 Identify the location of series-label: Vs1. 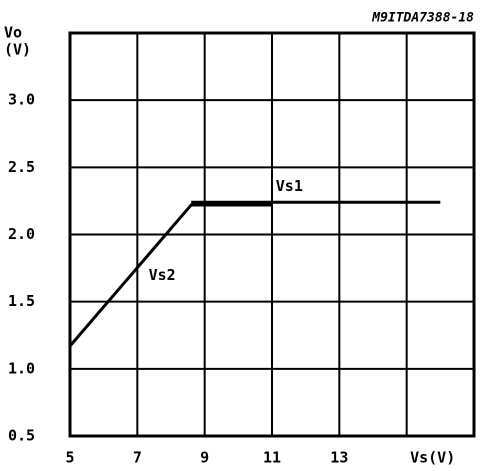
(289, 186).